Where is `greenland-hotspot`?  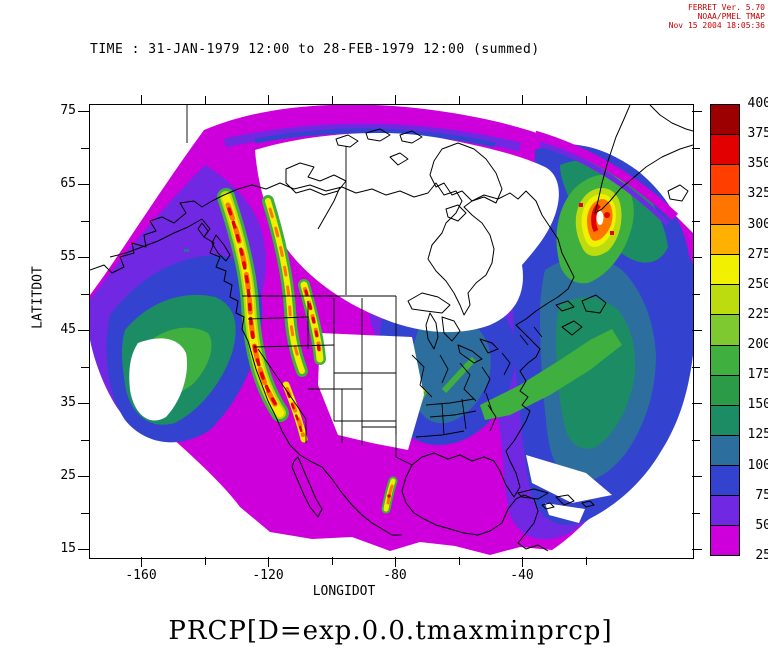
greenland-hotspot is located at coordinates (598, 222).